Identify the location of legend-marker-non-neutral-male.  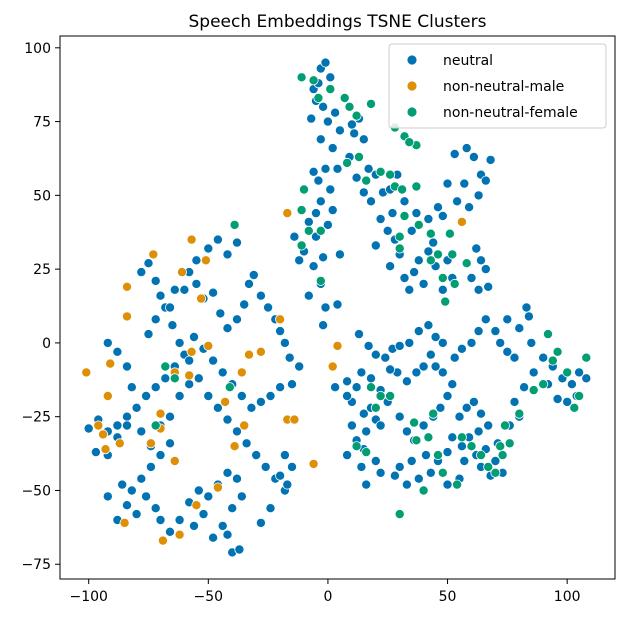
(412, 86).